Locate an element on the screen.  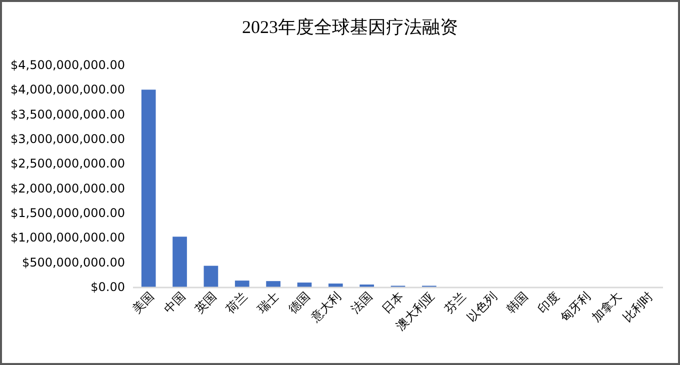
x-tick-label: 法国 is located at coordinates (361, 302).